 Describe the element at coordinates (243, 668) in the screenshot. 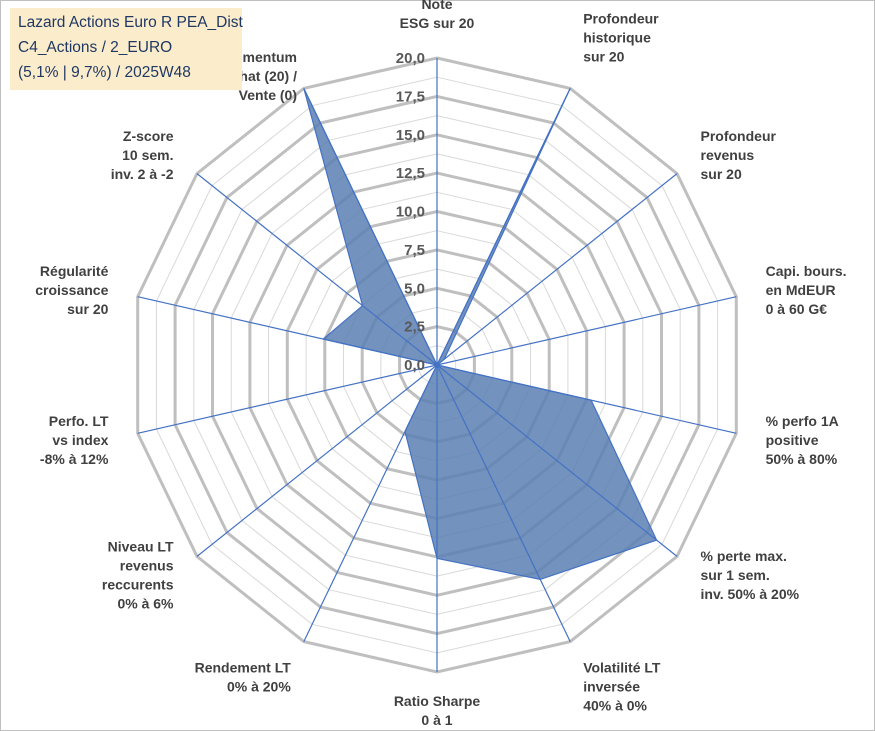

I see `axis-label-line: Rendement LT` at that location.